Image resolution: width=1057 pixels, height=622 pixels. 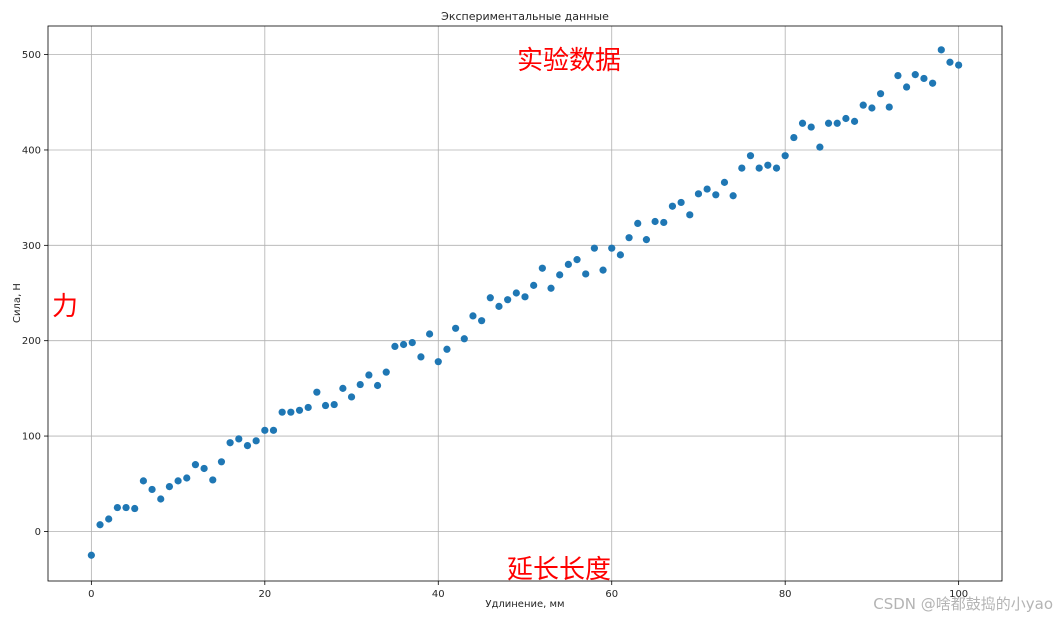 What do you see at coordinates (31, 246) in the screenshot?
I see `y-tick-label: 300` at bounding box center [31, 246].